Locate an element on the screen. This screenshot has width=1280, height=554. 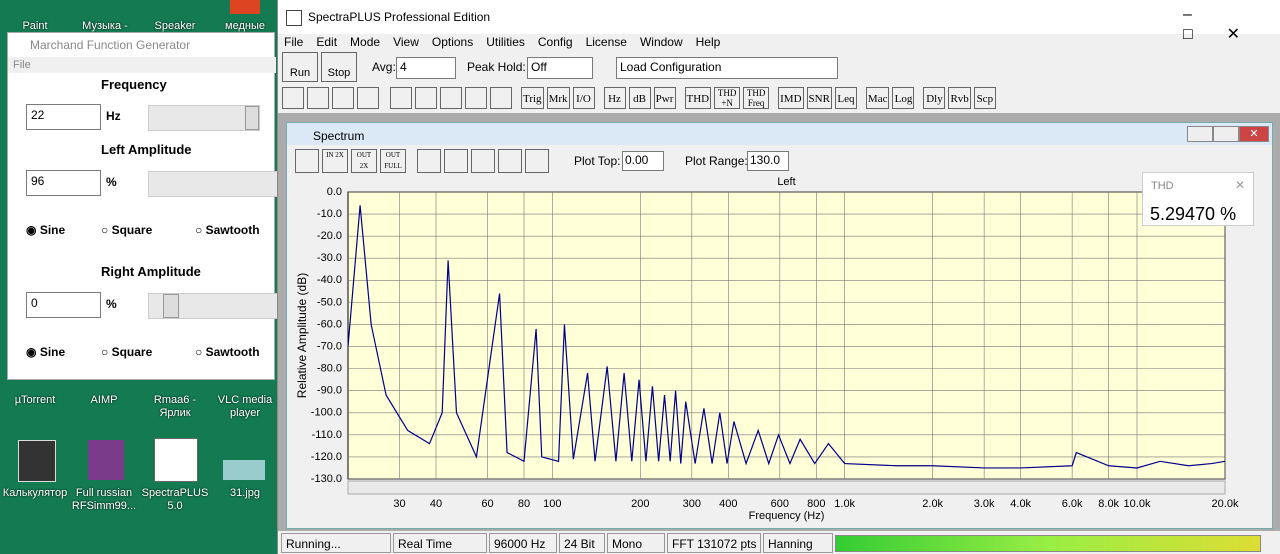
button: OUT FULL is located at coordinates (393, 161).